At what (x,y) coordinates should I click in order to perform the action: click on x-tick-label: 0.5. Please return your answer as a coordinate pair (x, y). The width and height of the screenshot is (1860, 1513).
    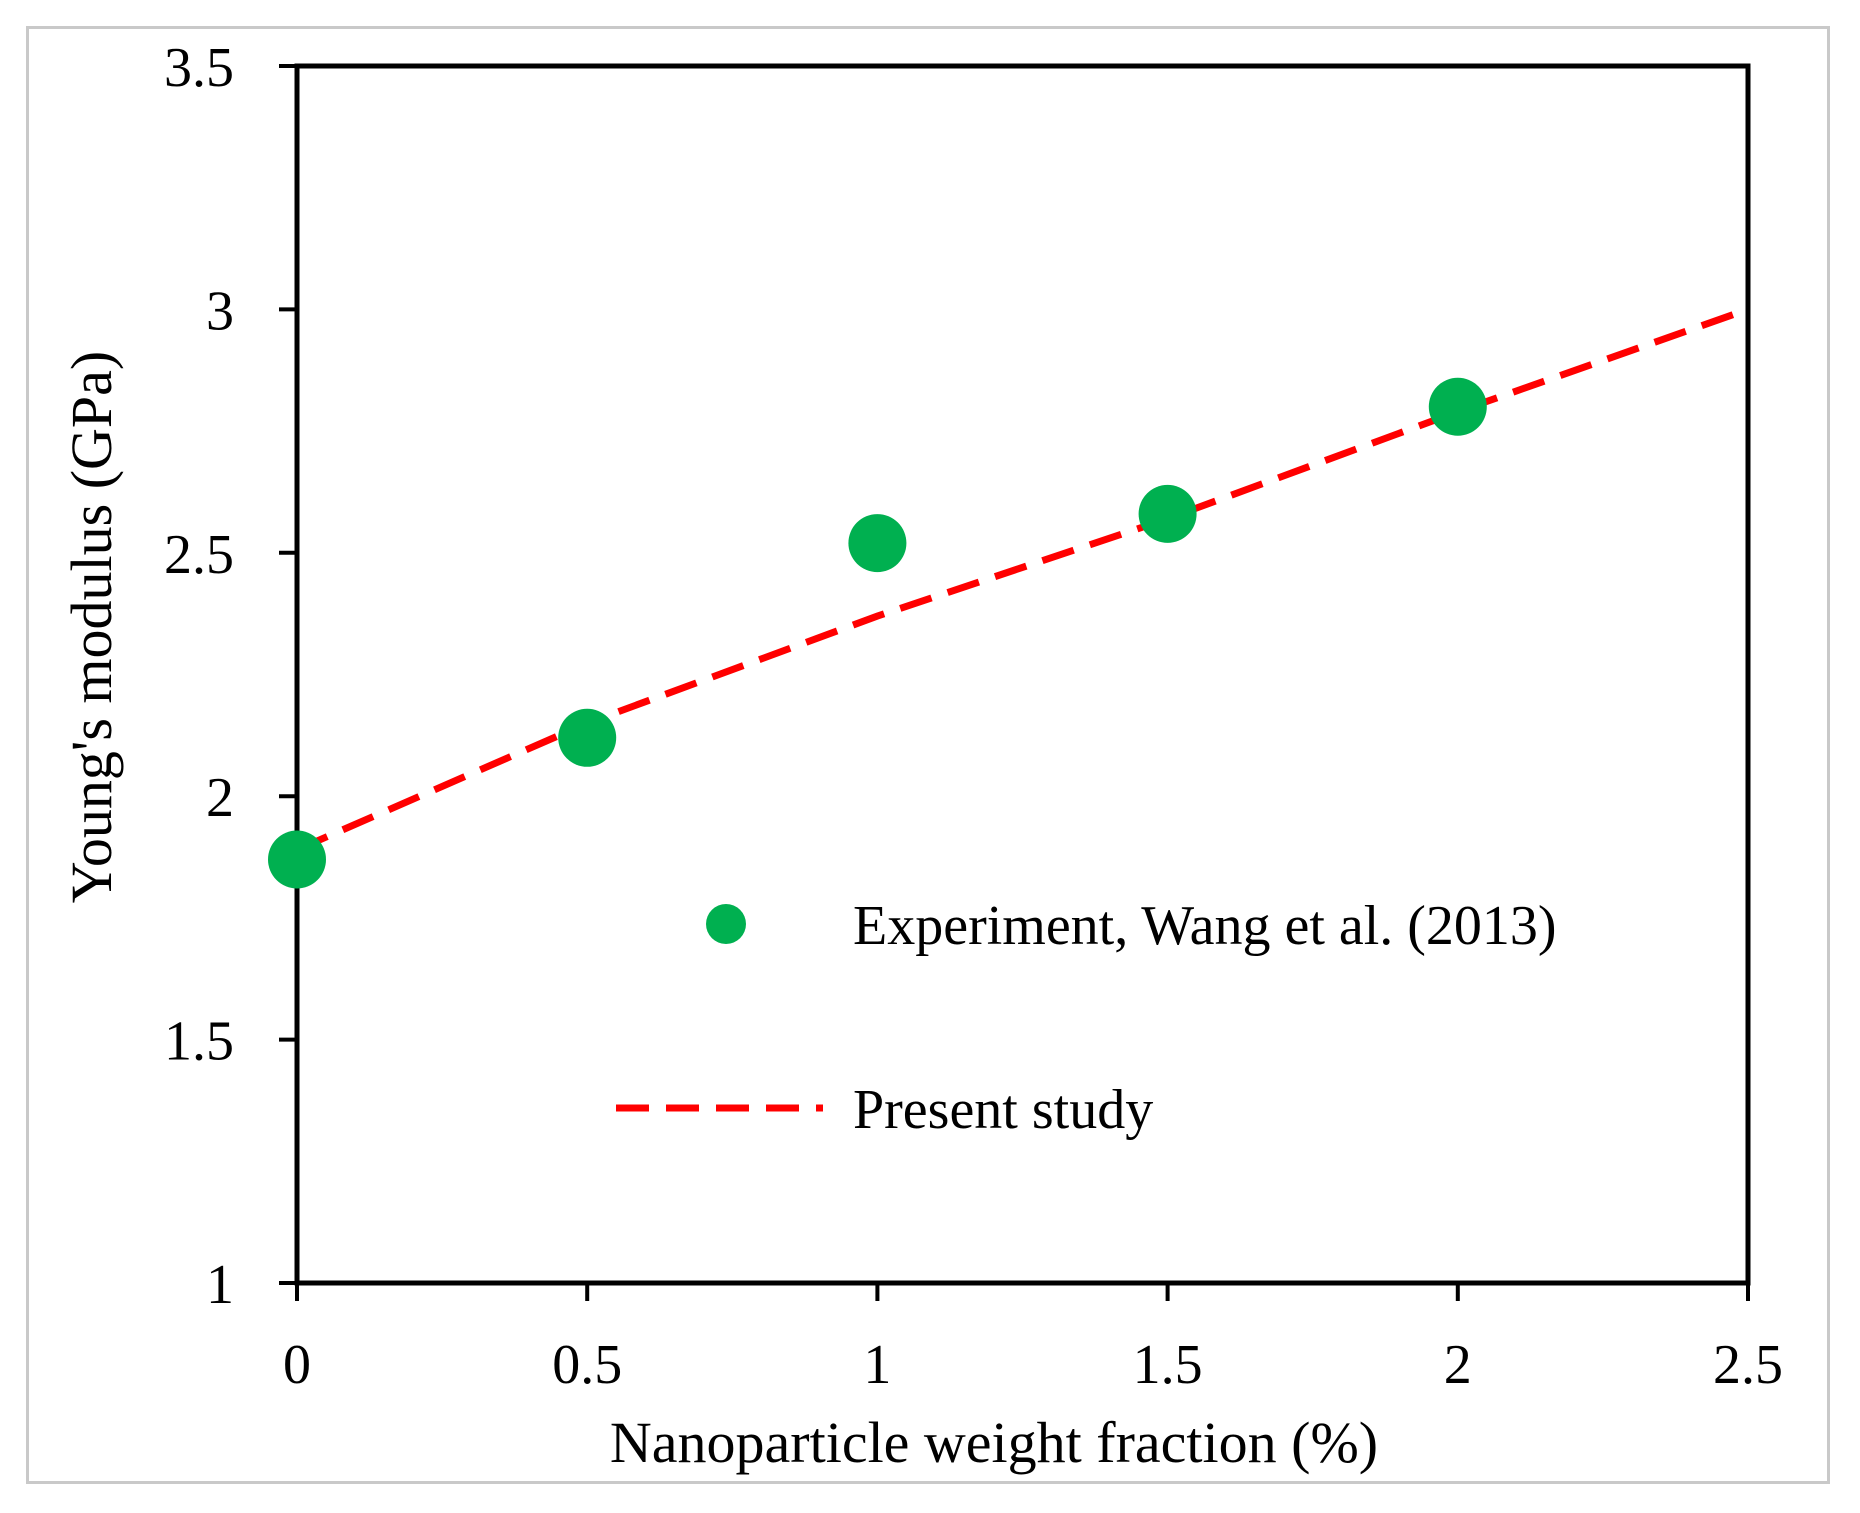
    Looking at the image, I should click on (587, 1365).